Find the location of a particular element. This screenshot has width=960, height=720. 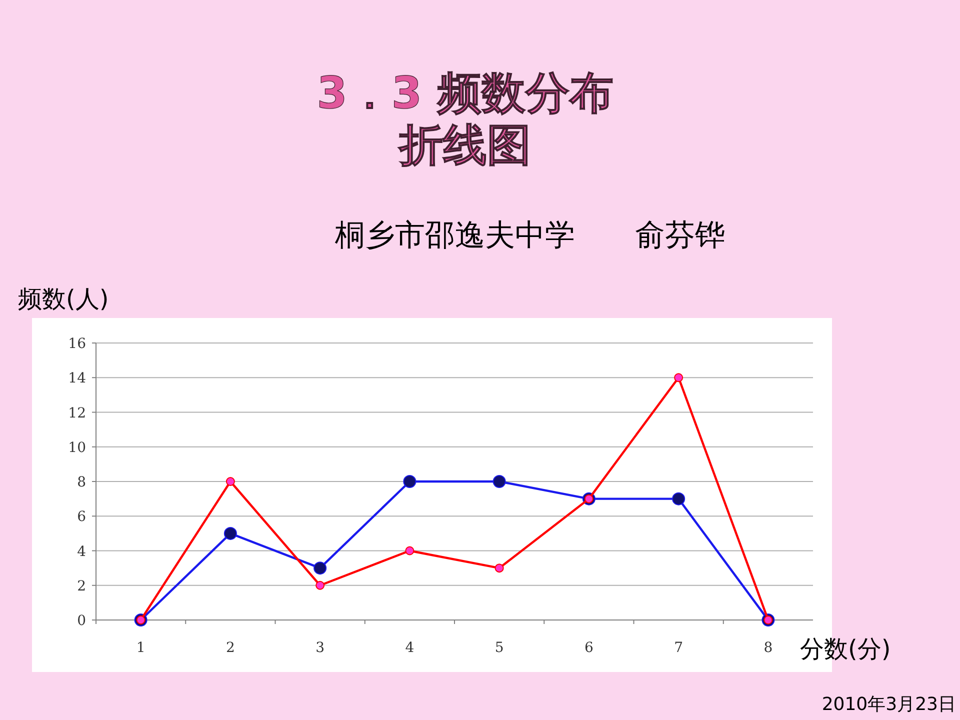

x-tick-label: 6 is located at coordinates (589, 648).